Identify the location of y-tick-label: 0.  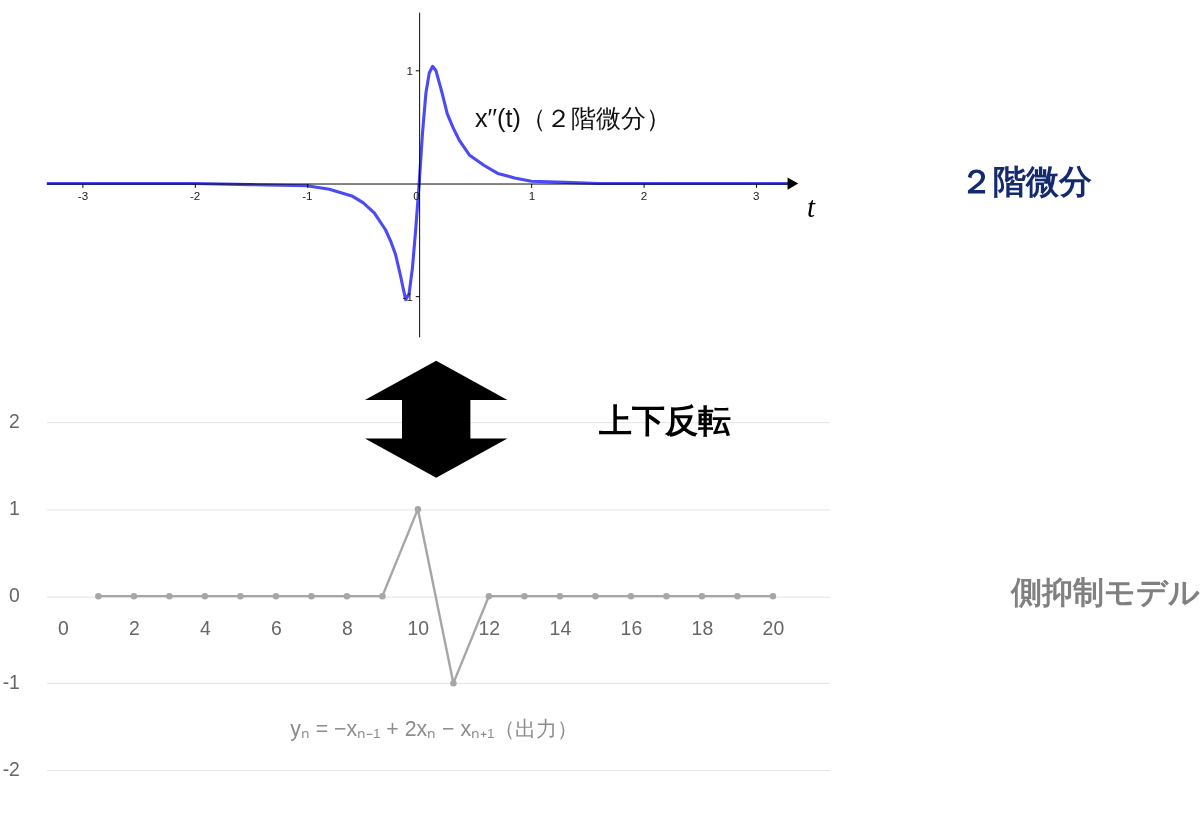
(15, 595).